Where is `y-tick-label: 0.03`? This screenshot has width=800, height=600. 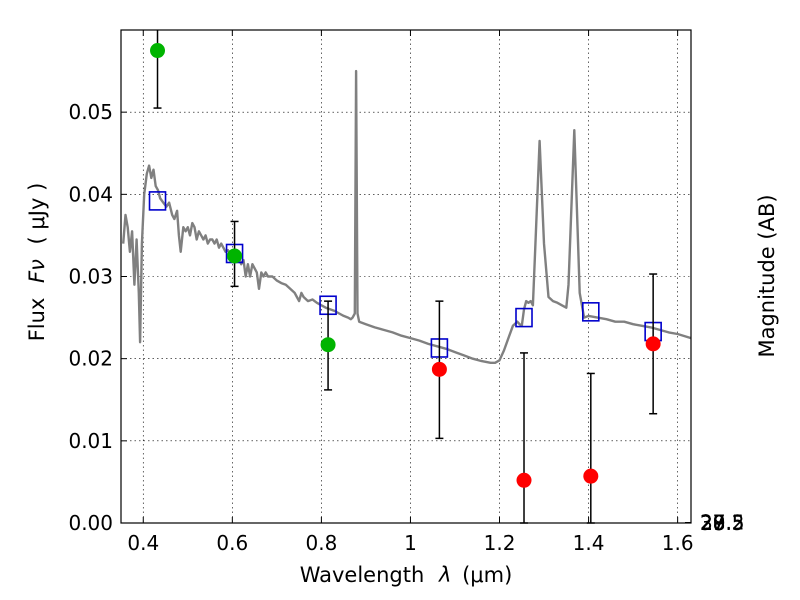
y-tick-label: 0.03 is located at coordinates (90, 277).